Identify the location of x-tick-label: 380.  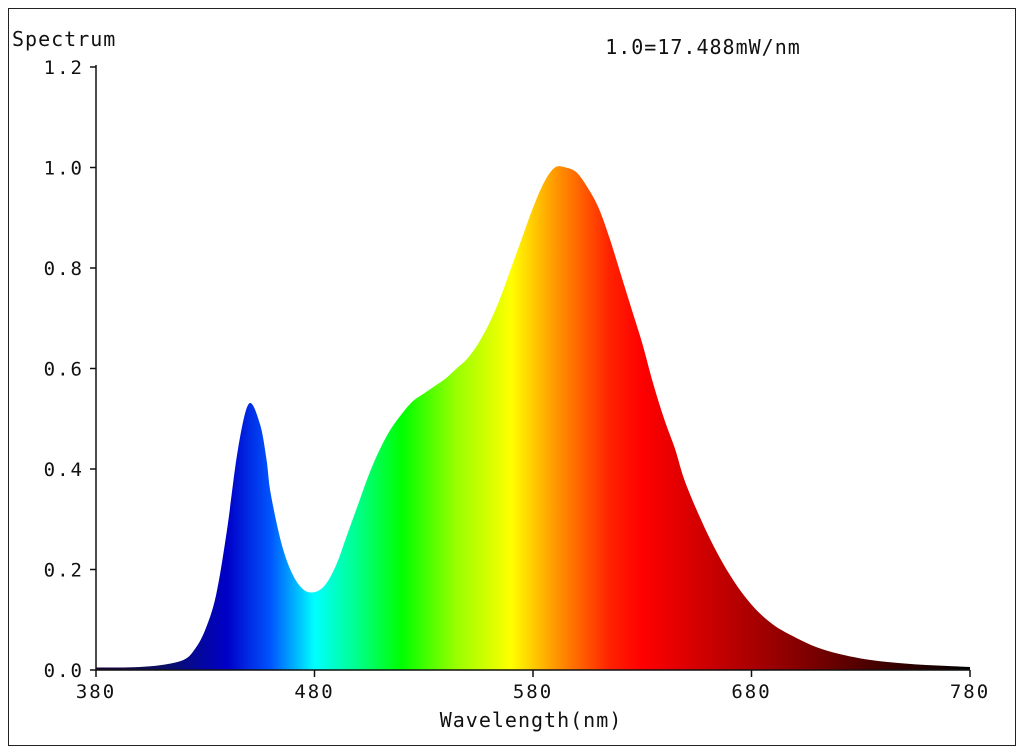
(96, 692).